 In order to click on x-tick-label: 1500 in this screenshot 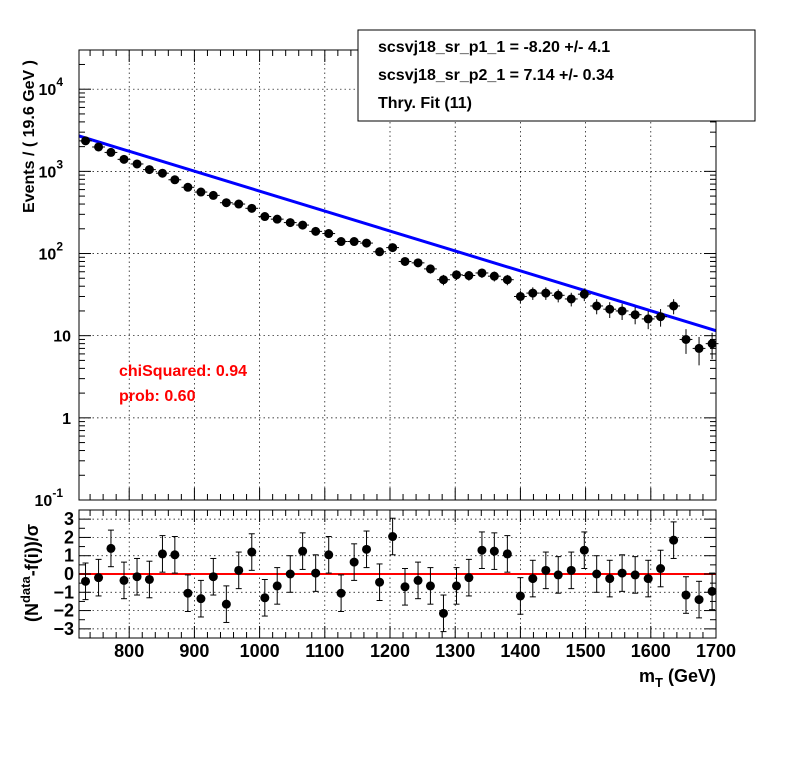, I will do `click(586, 651)`.